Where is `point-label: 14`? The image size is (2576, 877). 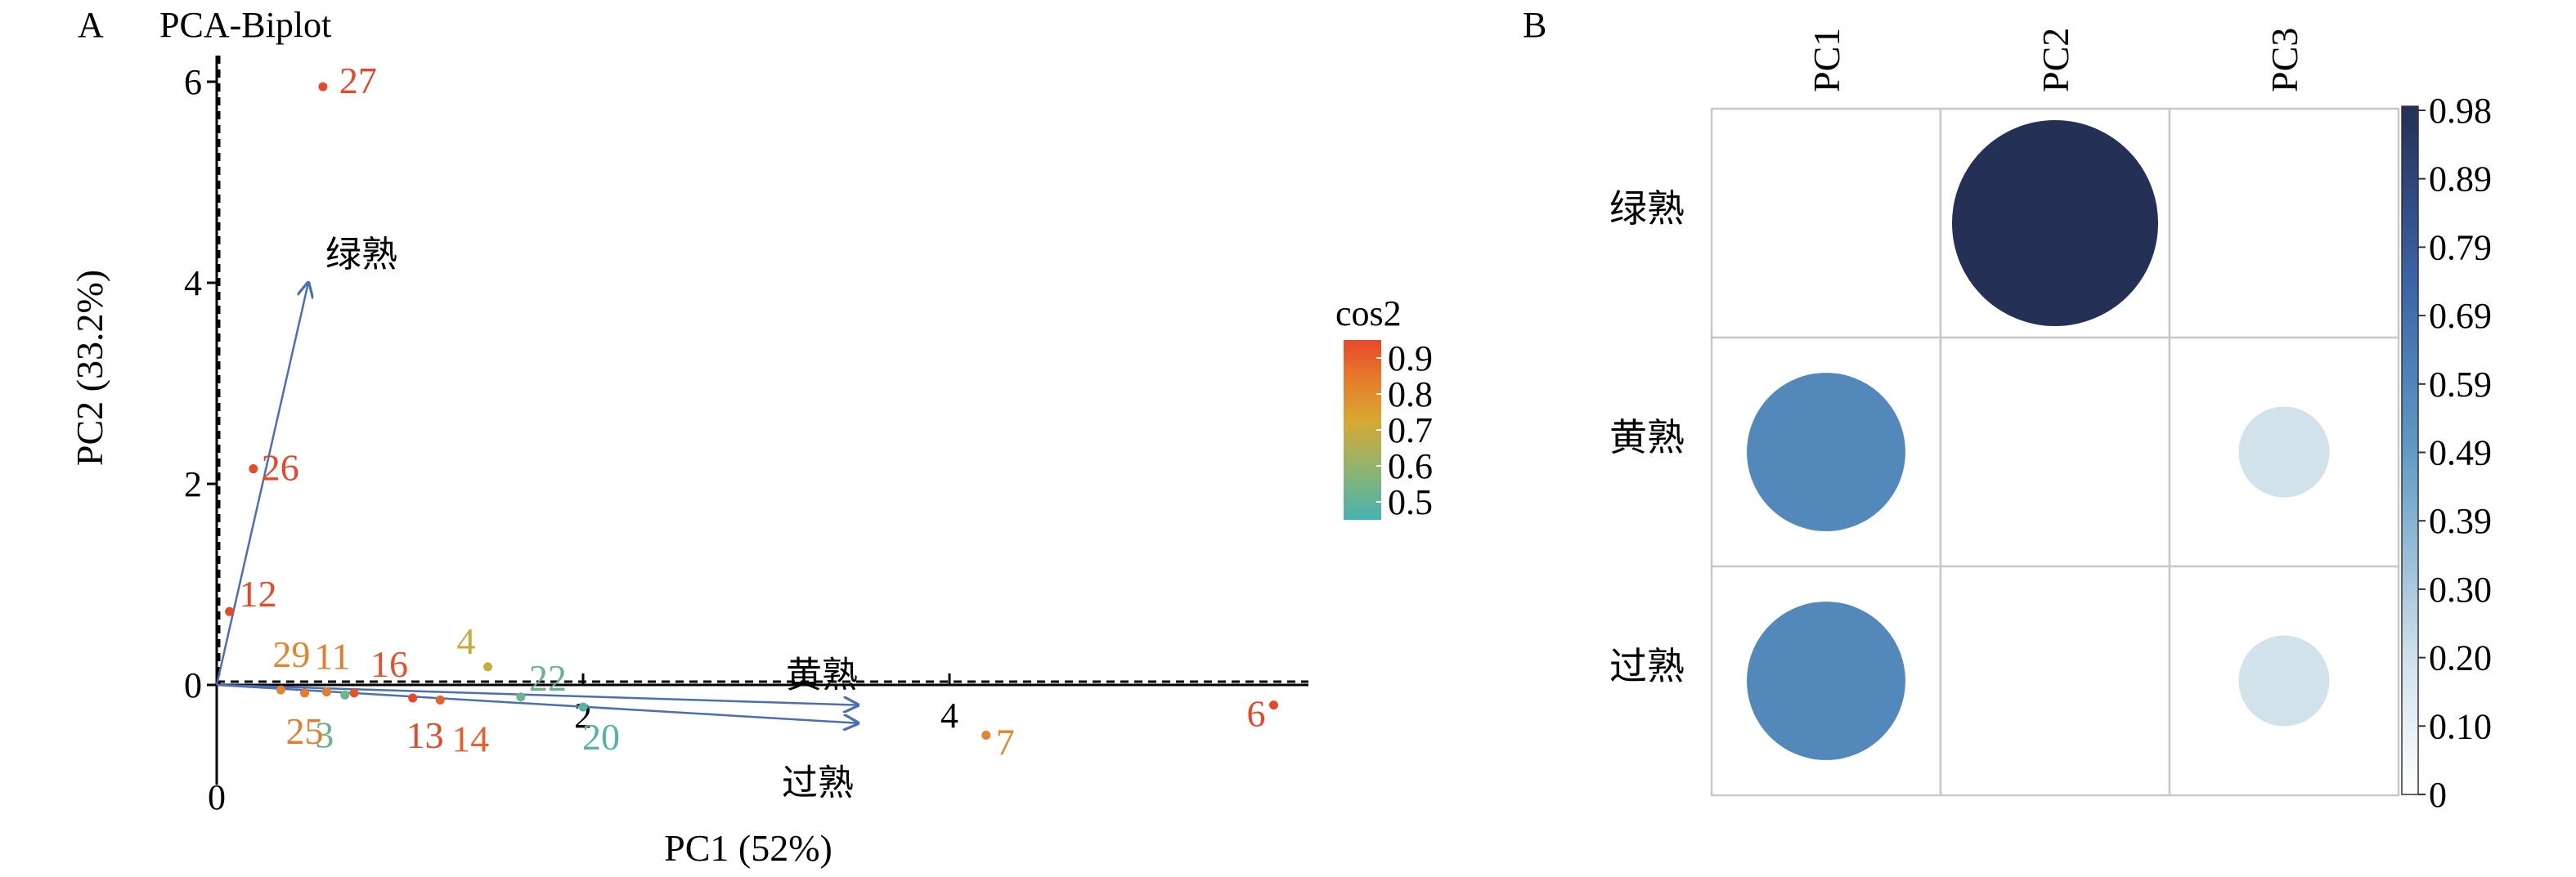 point-label: 14 is located at coordinates (470, 738).